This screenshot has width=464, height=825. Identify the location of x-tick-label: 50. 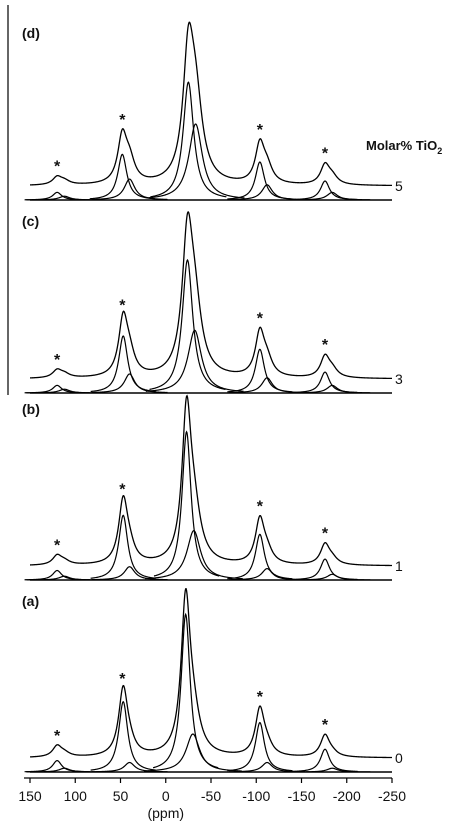
(121, 796).